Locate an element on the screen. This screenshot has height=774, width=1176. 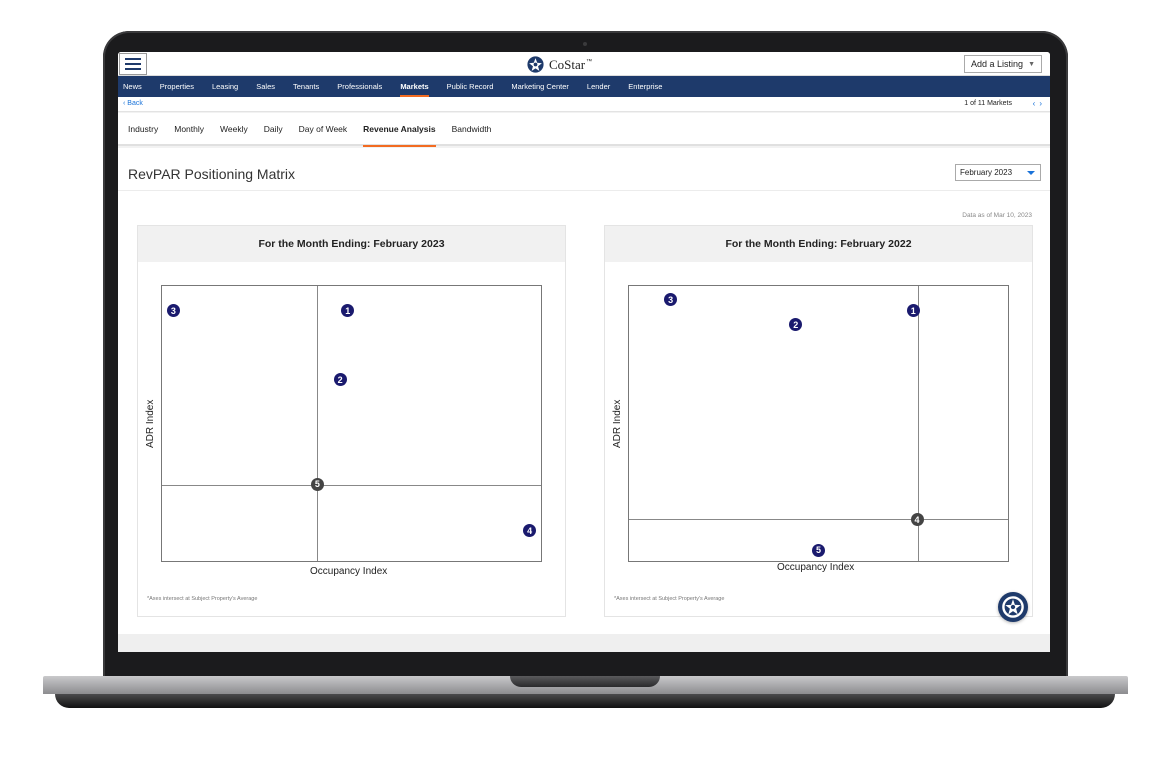
period-select: February 2023 is located at coordinates (998, 172).